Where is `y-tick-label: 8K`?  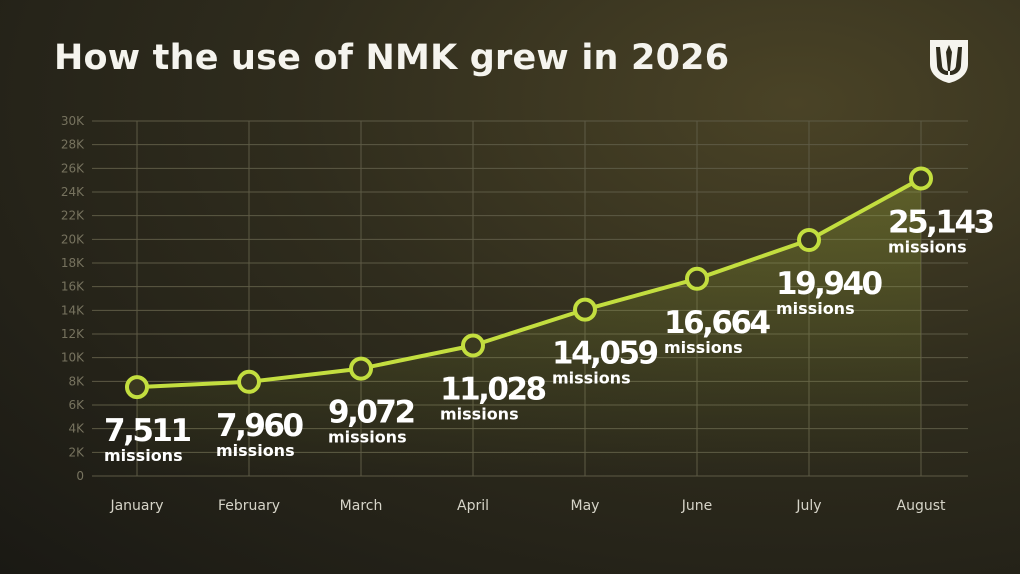
y-tick-label: 8K is located at coordinates (76, 381).